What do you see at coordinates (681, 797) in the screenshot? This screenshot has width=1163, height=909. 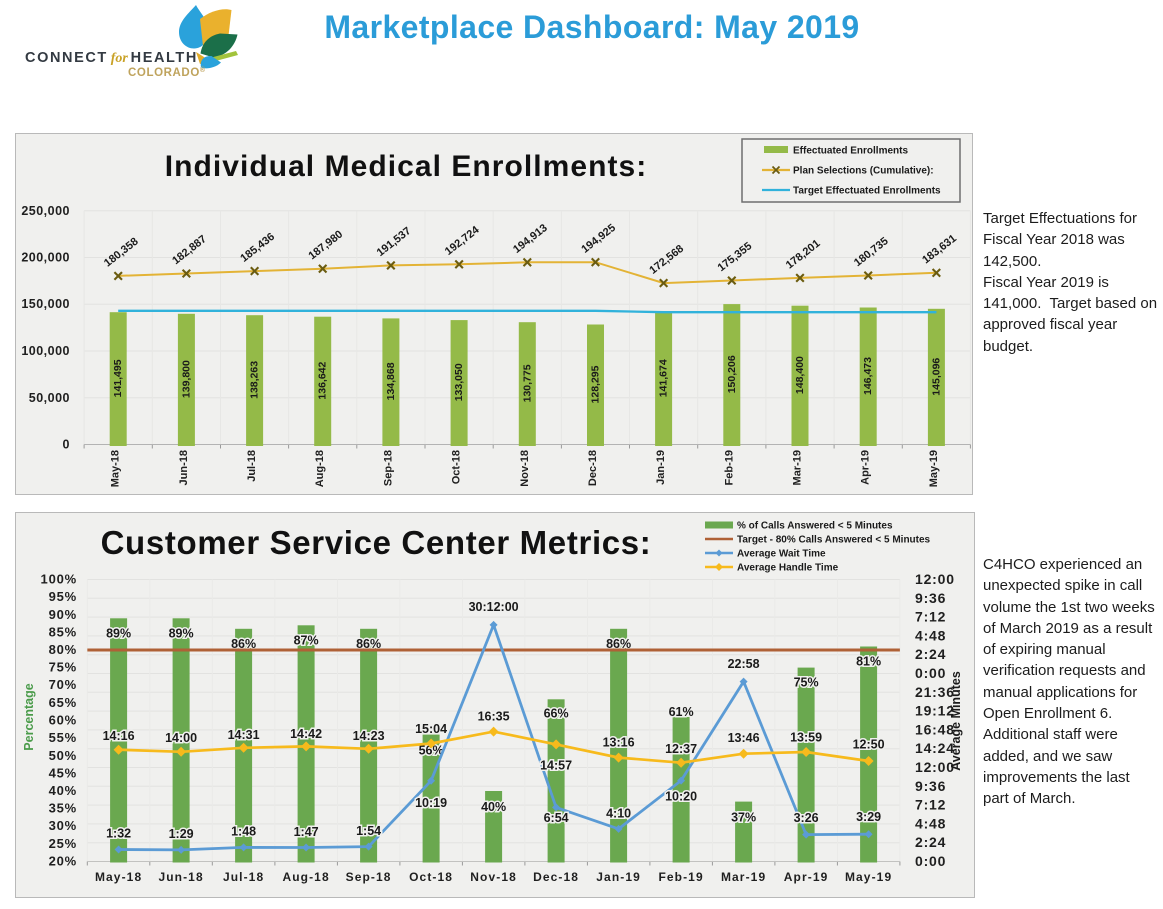 I see `svg-text: 10:20` at bounding box center [681, 797].